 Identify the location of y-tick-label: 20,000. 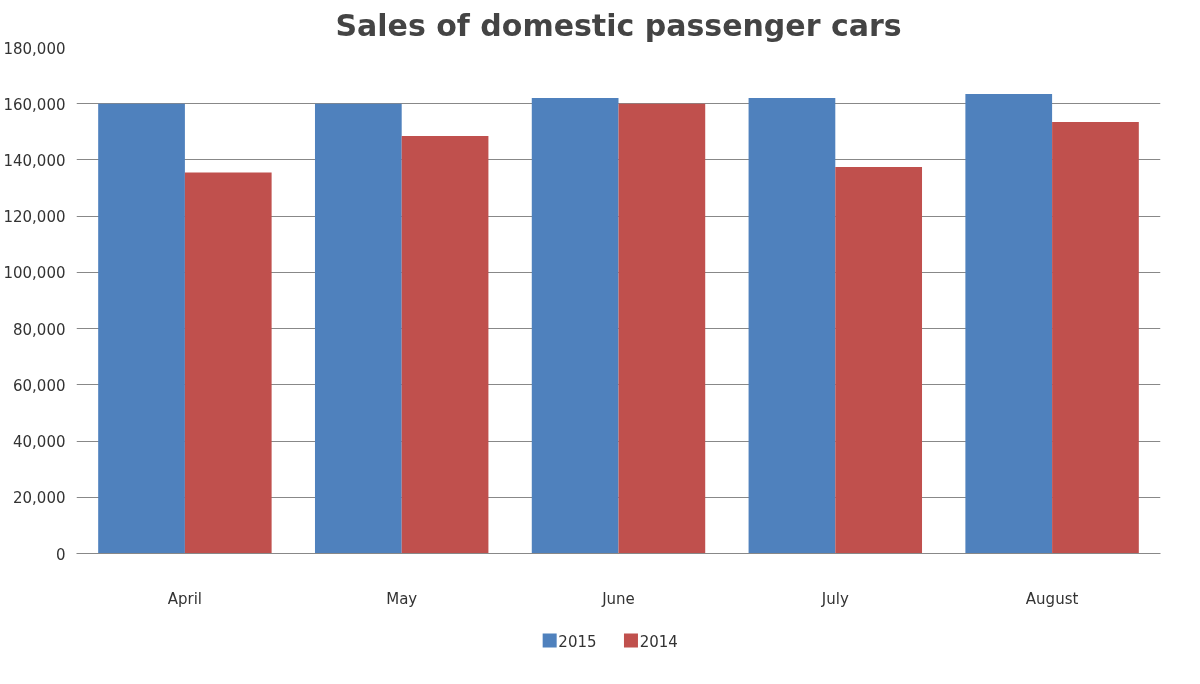
(39, 498).